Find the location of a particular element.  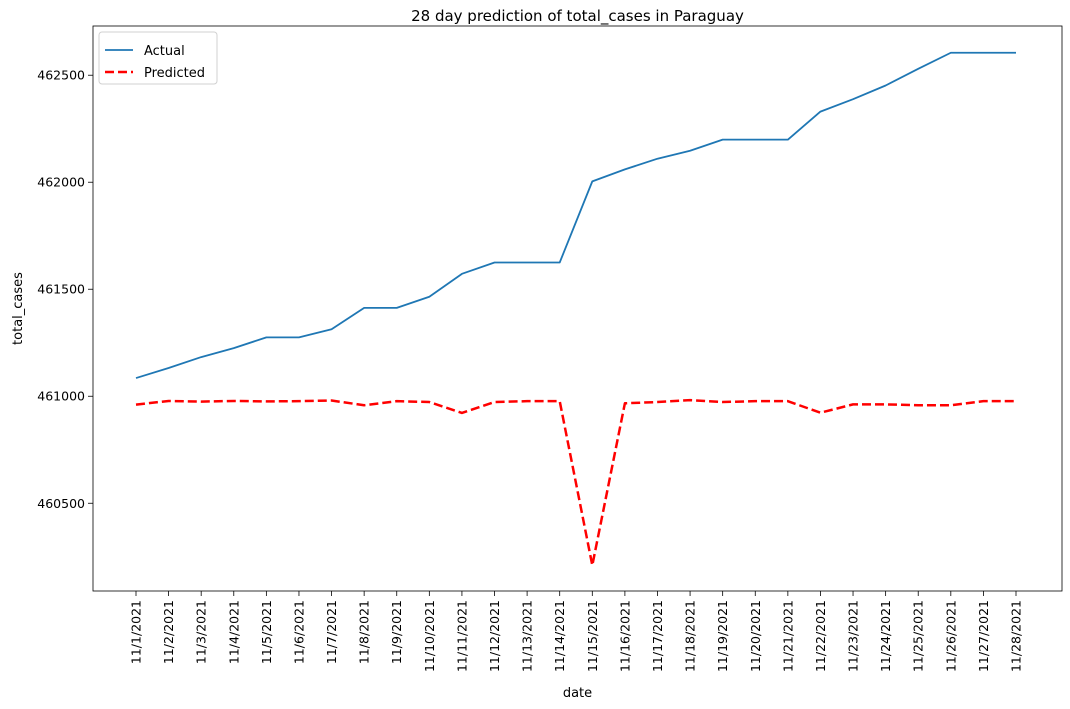

x-tick-label: 11/28/2021 is located at coordinates (1016, 636).